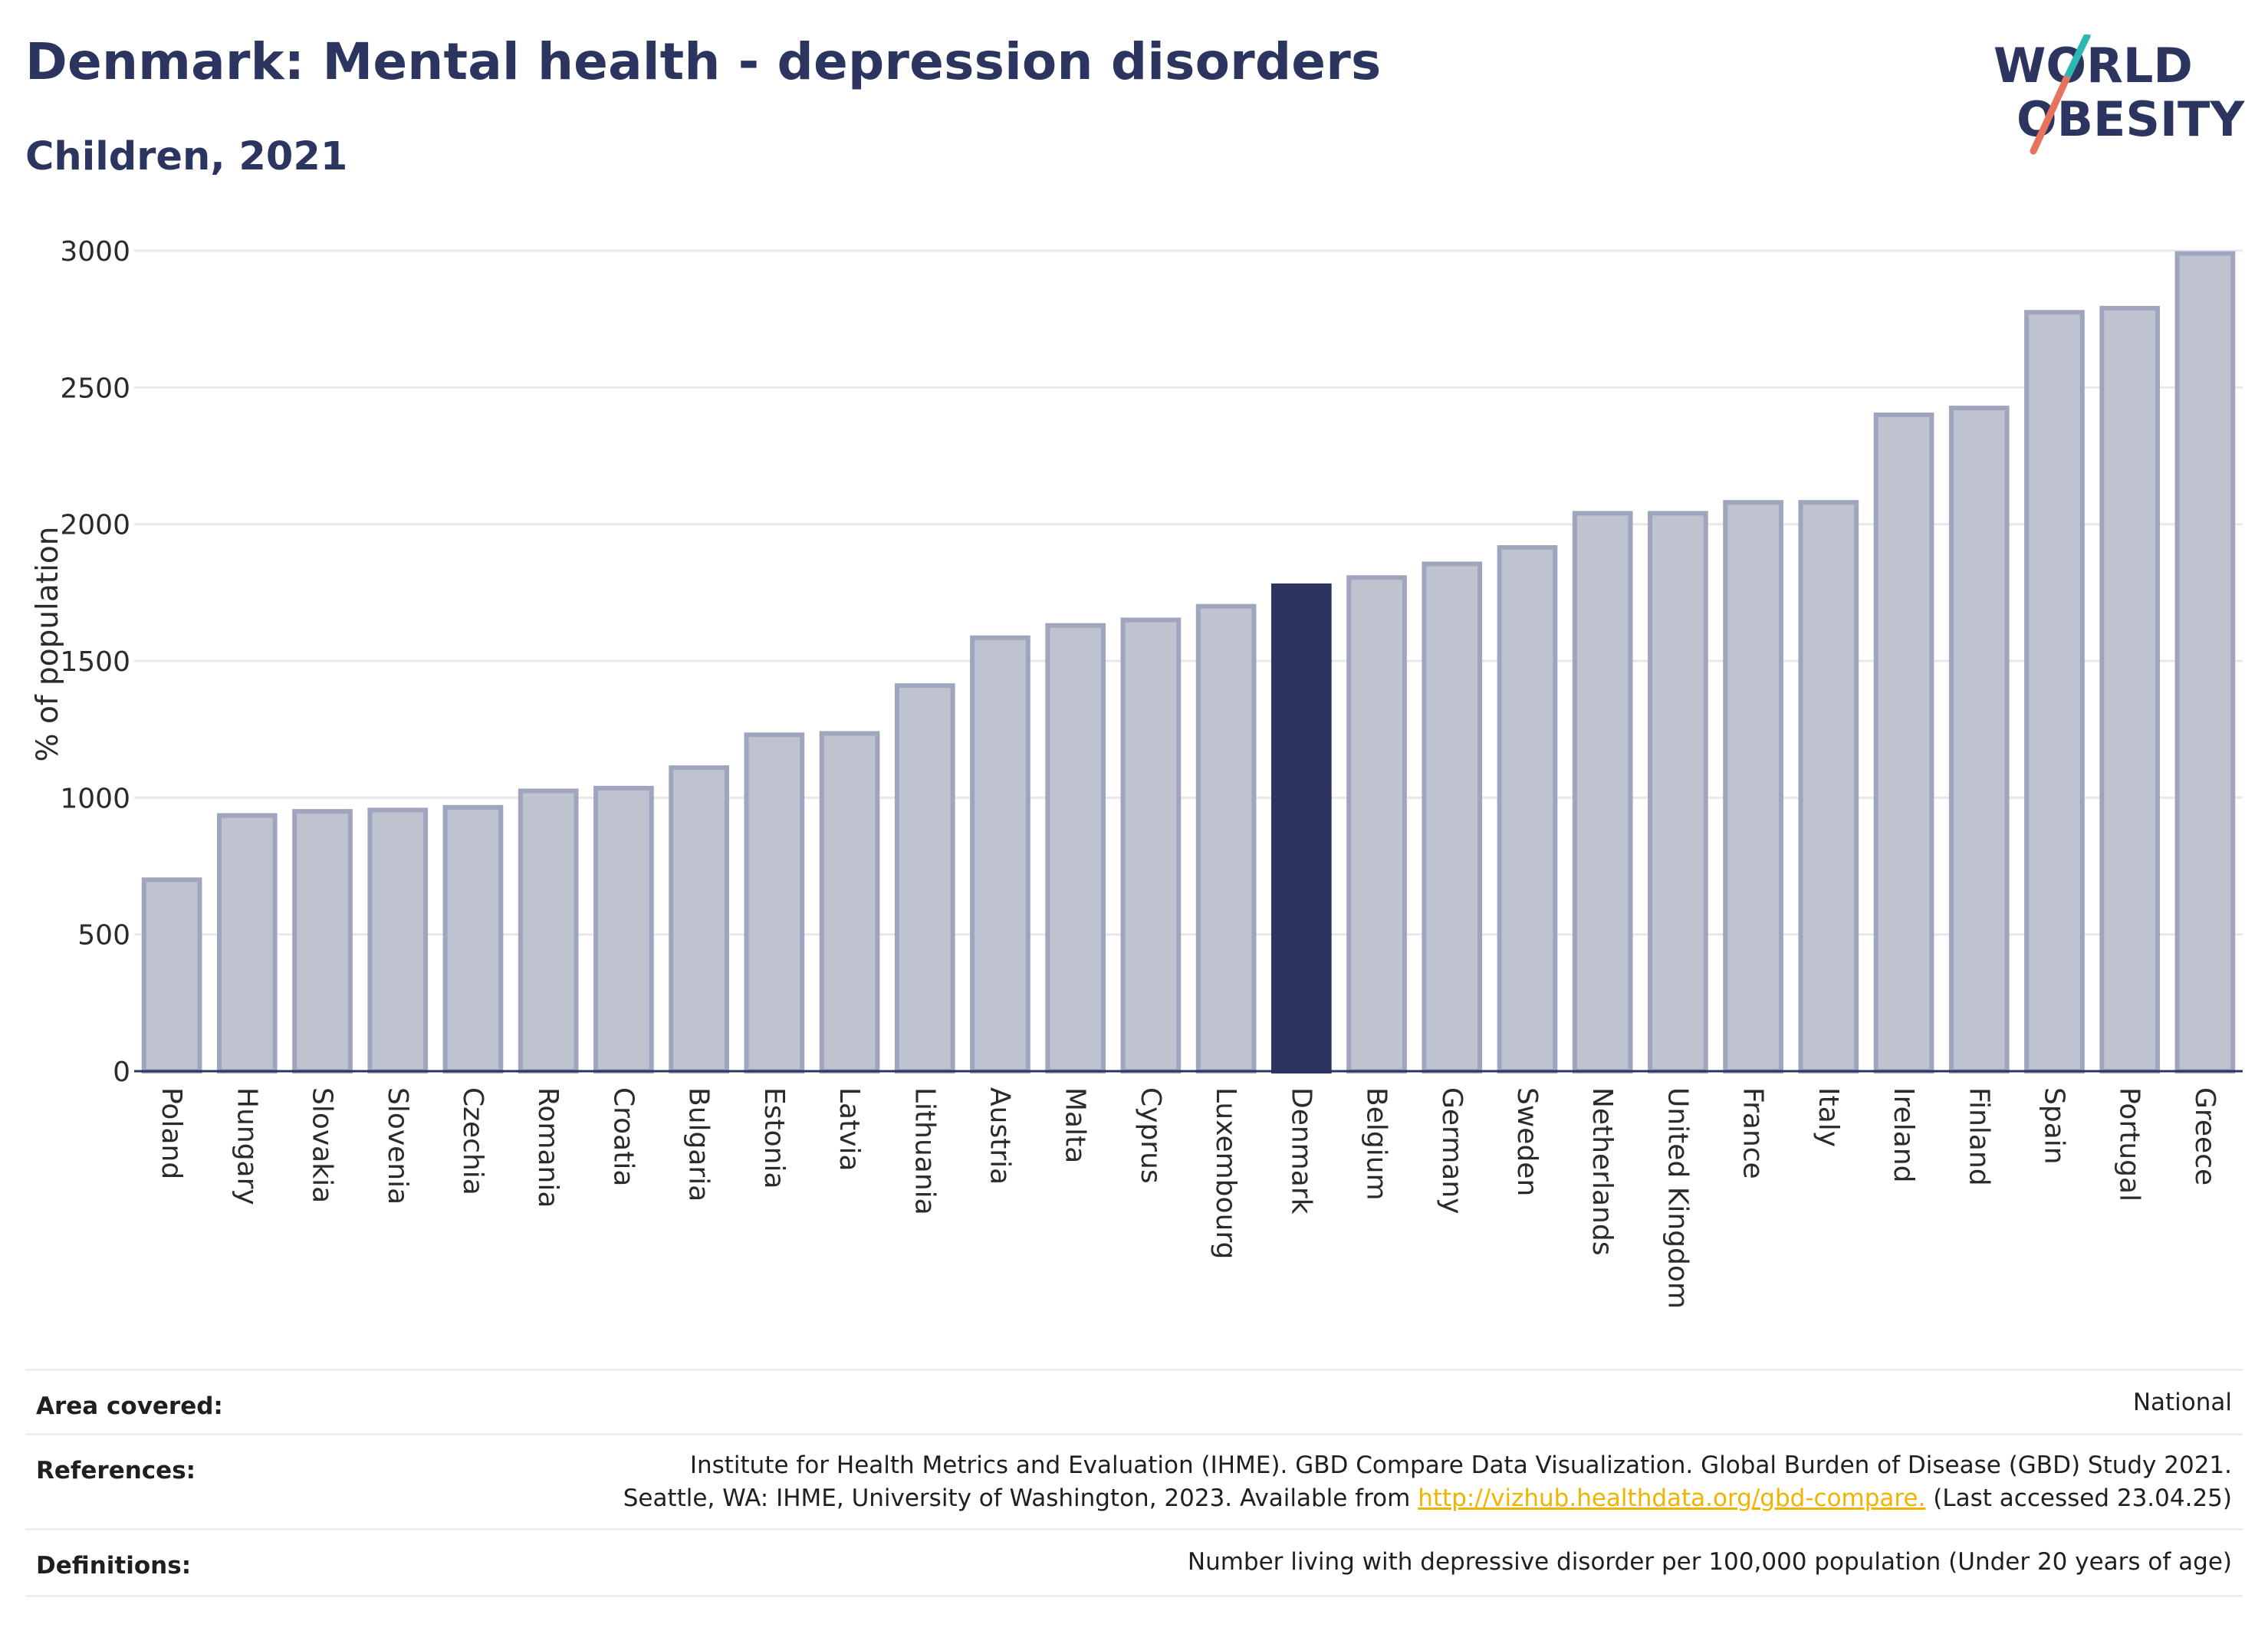  What do you see at coordinates (2077, 59) in the screenshot?
I see `logo-slash-top` at bounding box center [2077, 59].